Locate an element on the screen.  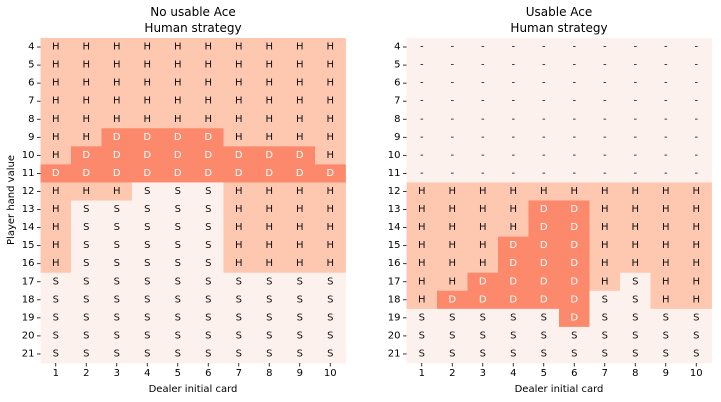
x-tick-label: 7 is located at coordinates (605, 373).